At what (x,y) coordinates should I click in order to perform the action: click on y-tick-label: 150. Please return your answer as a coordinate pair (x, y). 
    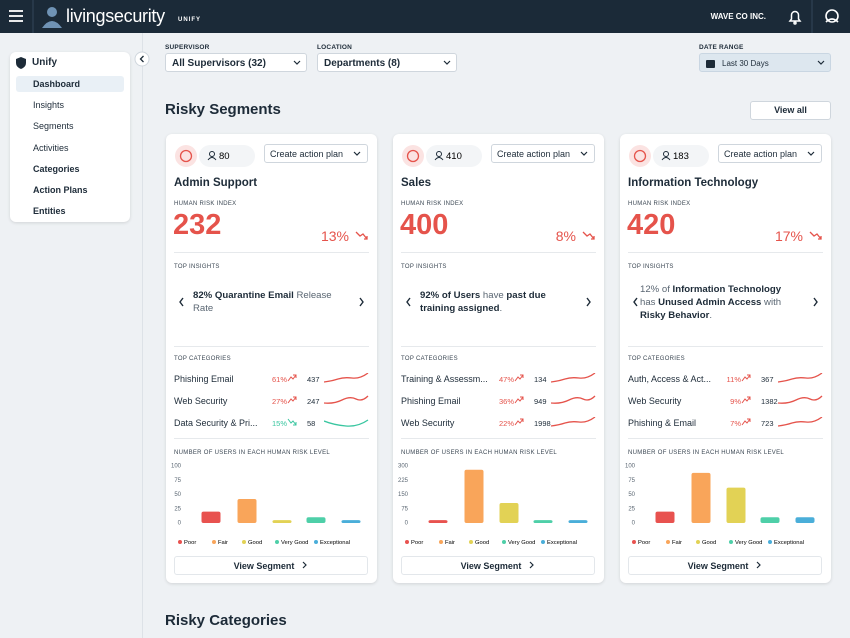
    Looking at the image, I should click on (403, 495).